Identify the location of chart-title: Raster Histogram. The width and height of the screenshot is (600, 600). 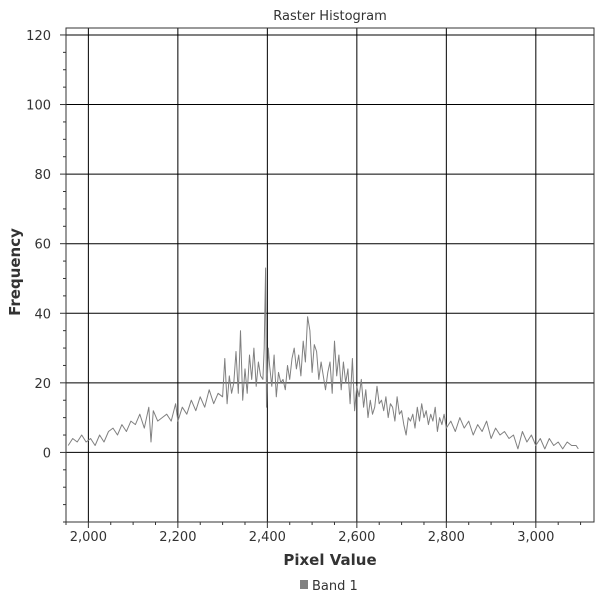
(330, 16).